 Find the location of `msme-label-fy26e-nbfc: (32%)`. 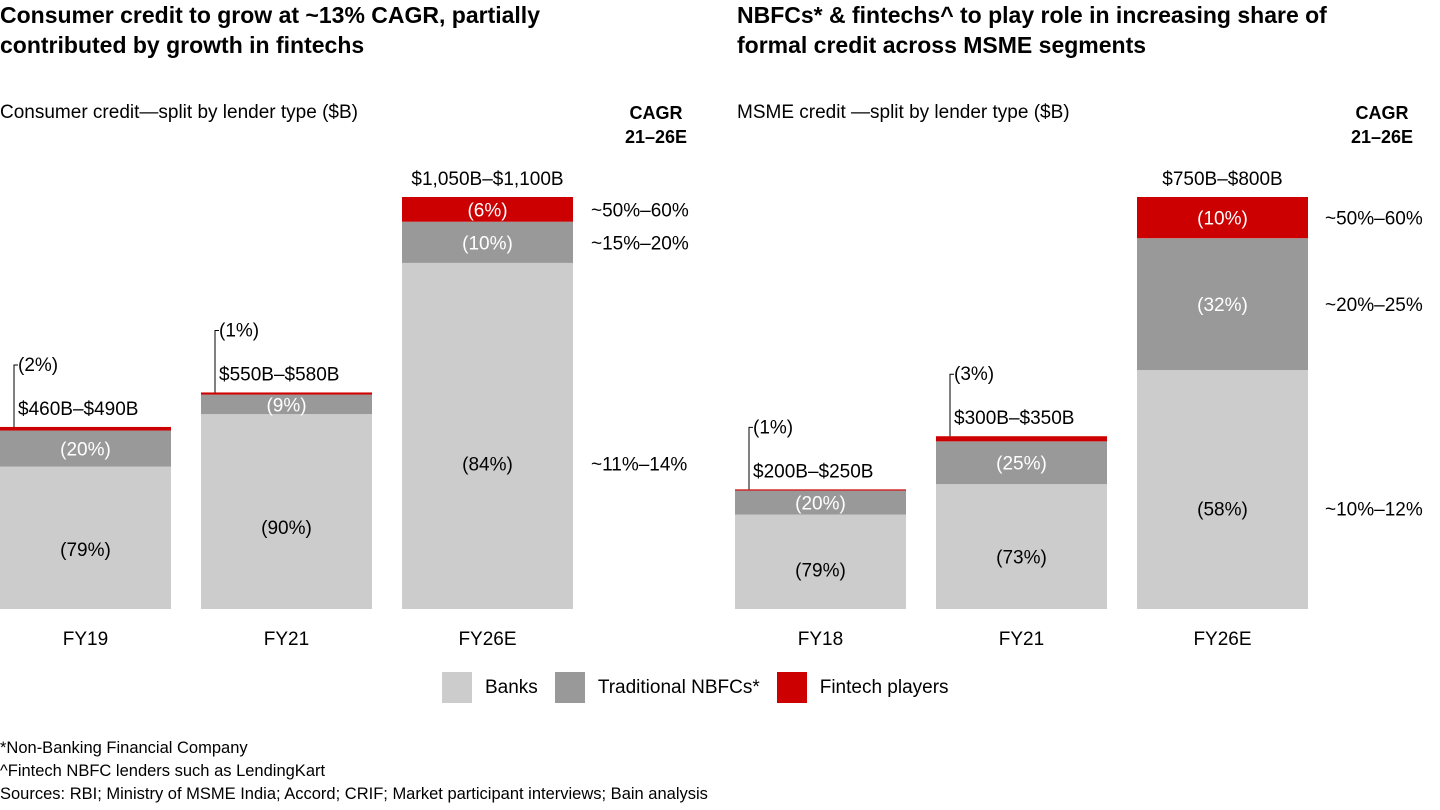

msme-label-fy26e-nbfc: (32%) is located at coordinates (1222, 305).